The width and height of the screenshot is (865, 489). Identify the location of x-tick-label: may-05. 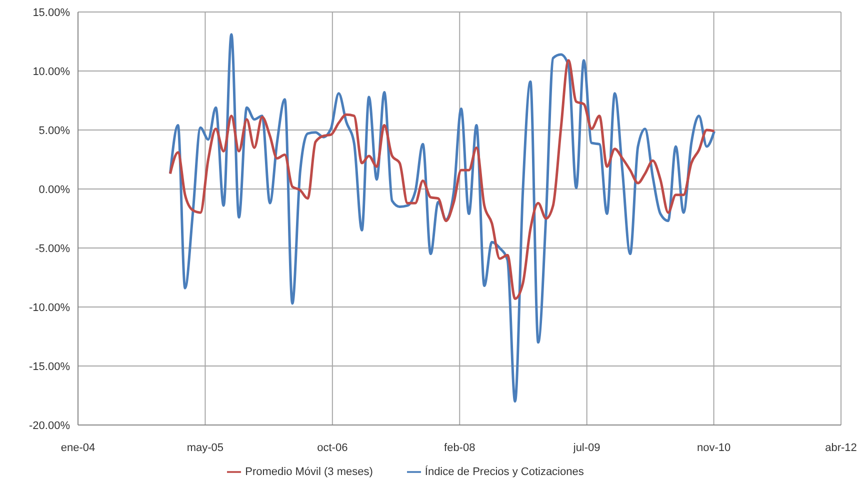
(205, 448).